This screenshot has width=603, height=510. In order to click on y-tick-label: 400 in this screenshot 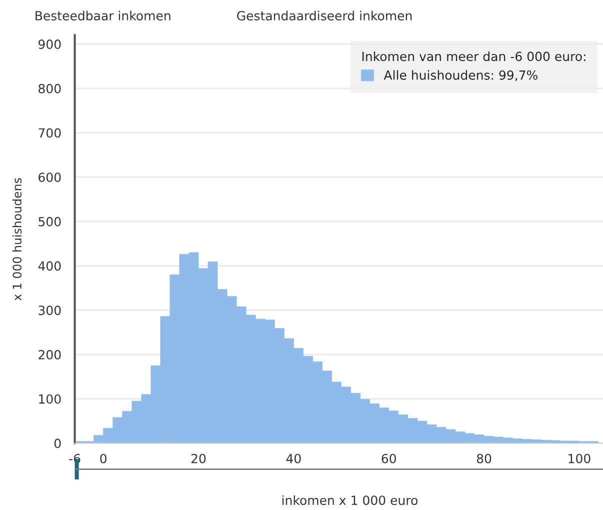, I will do `click(49, 266)`.